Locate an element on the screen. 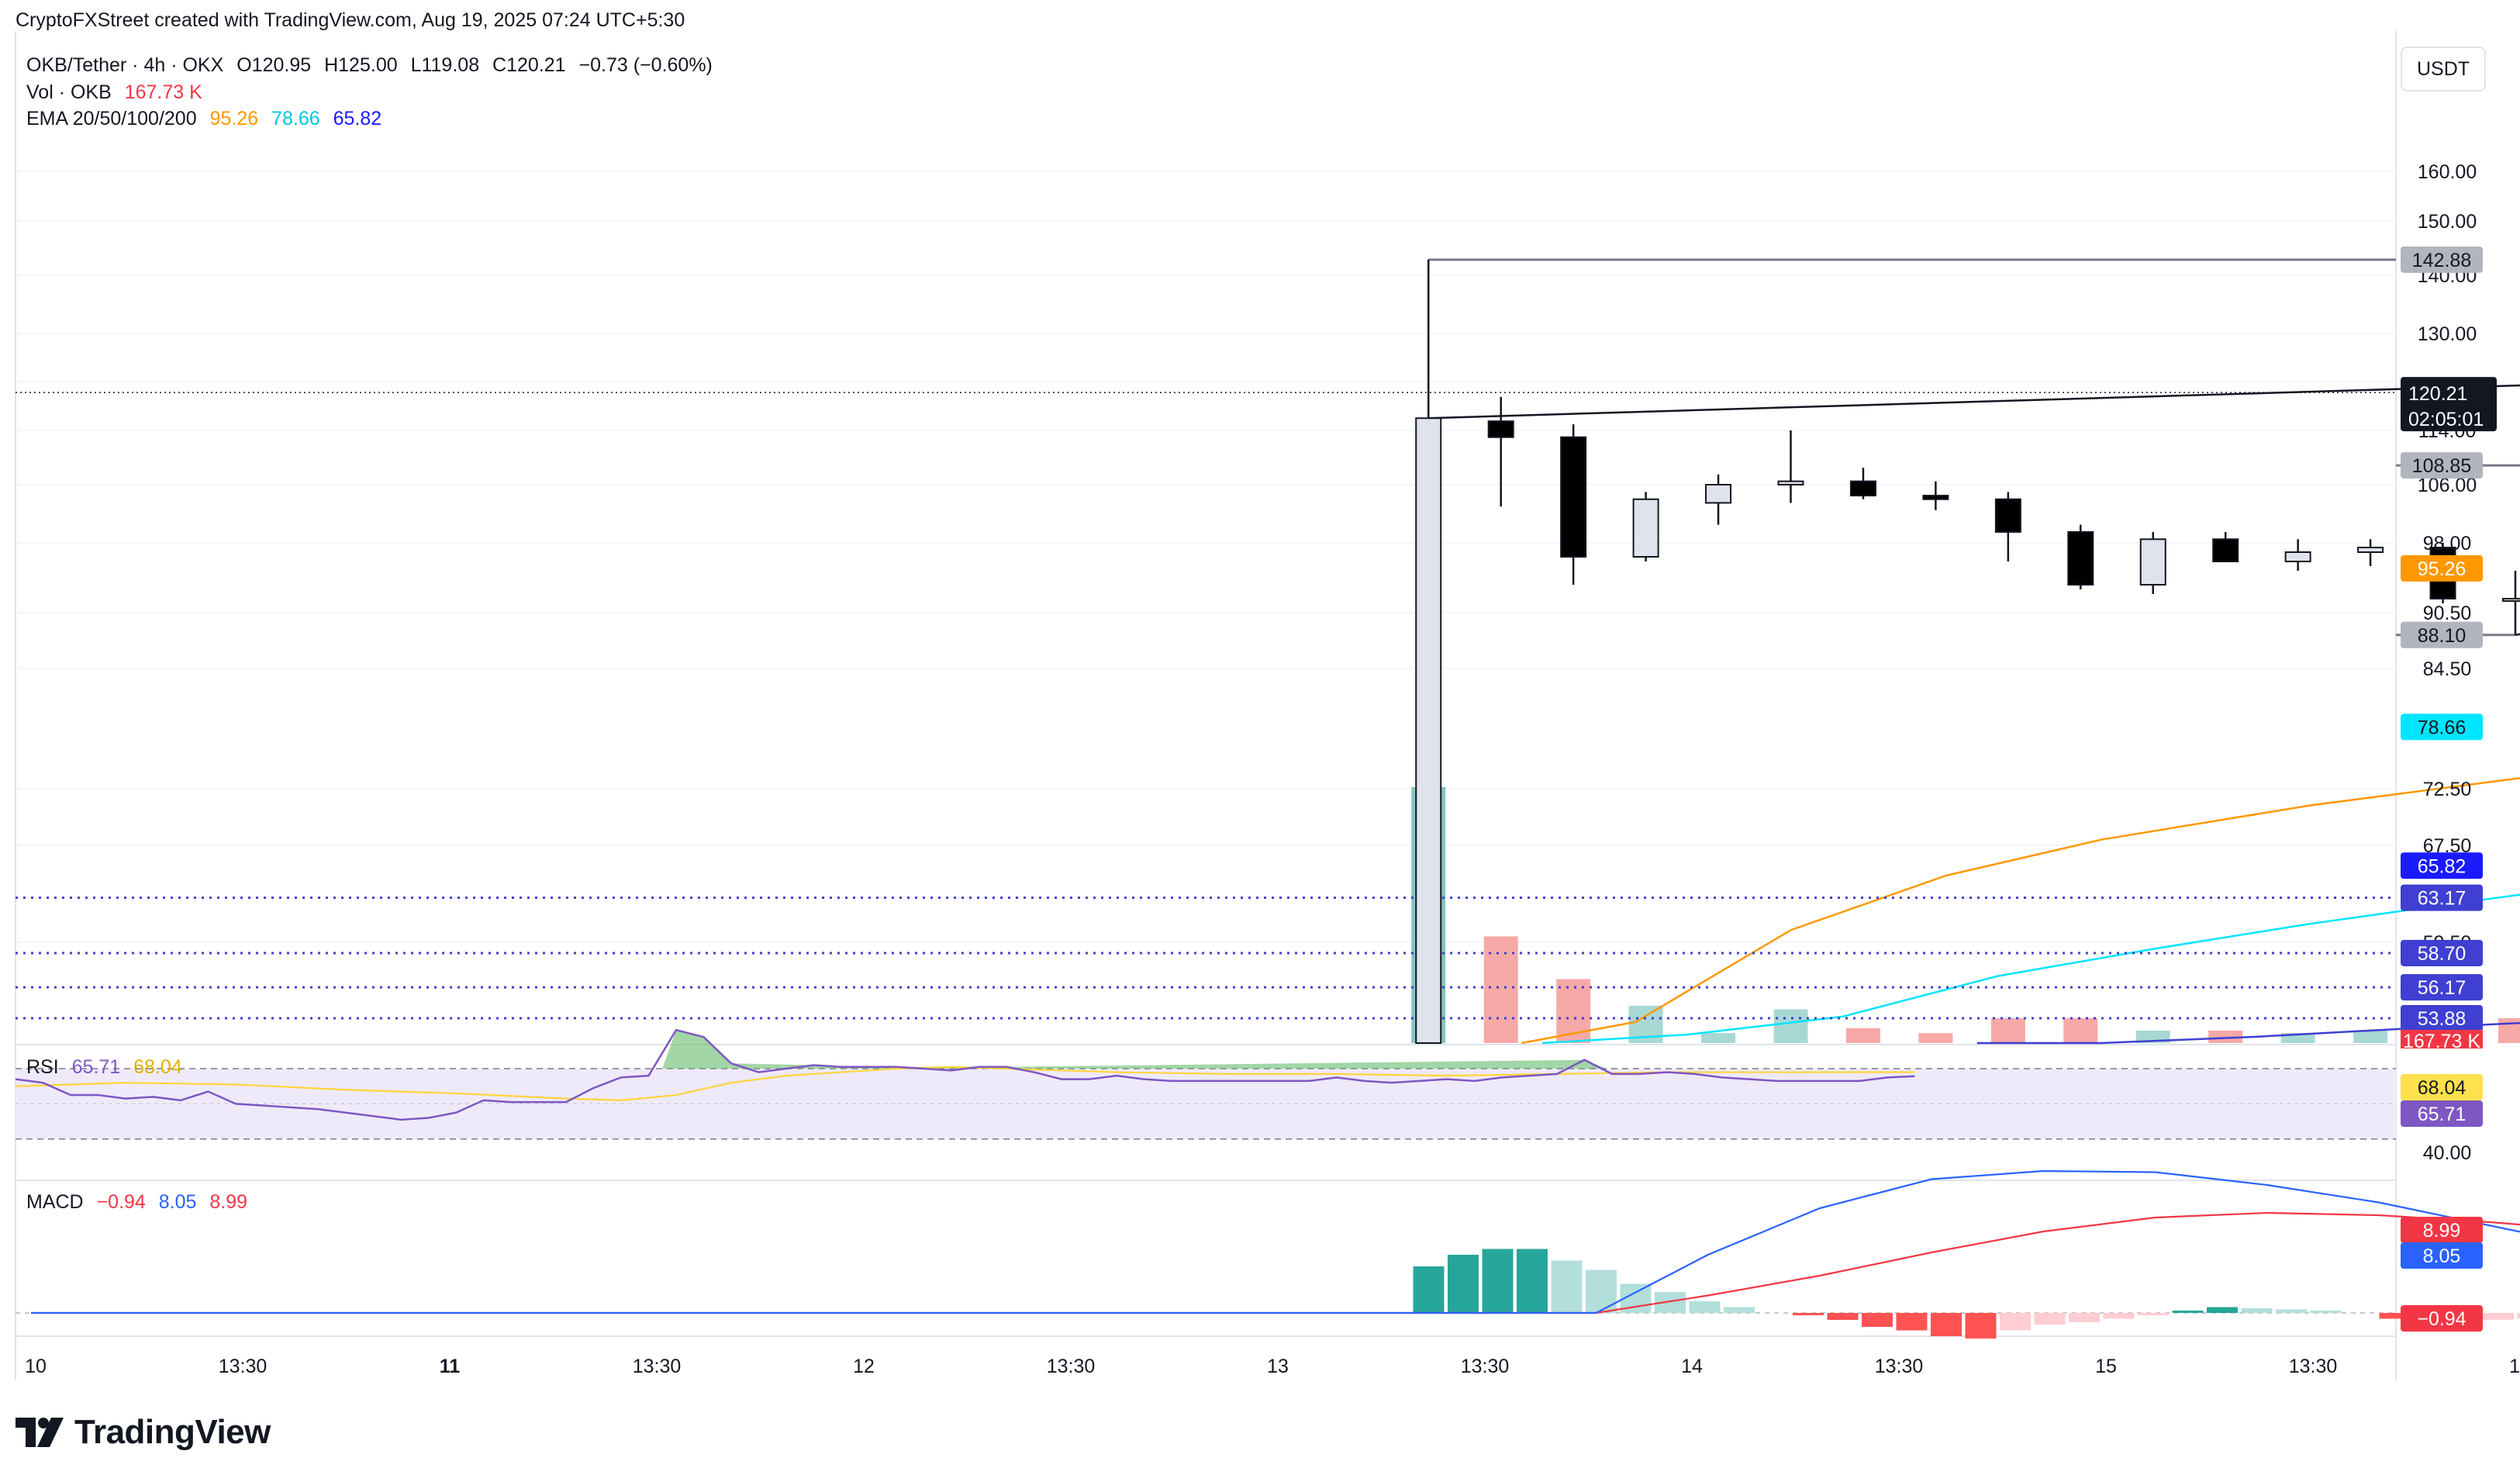 This screenshot has width=2520, height=1475. macd-label: MACD is located at coordinates (55, 1202).